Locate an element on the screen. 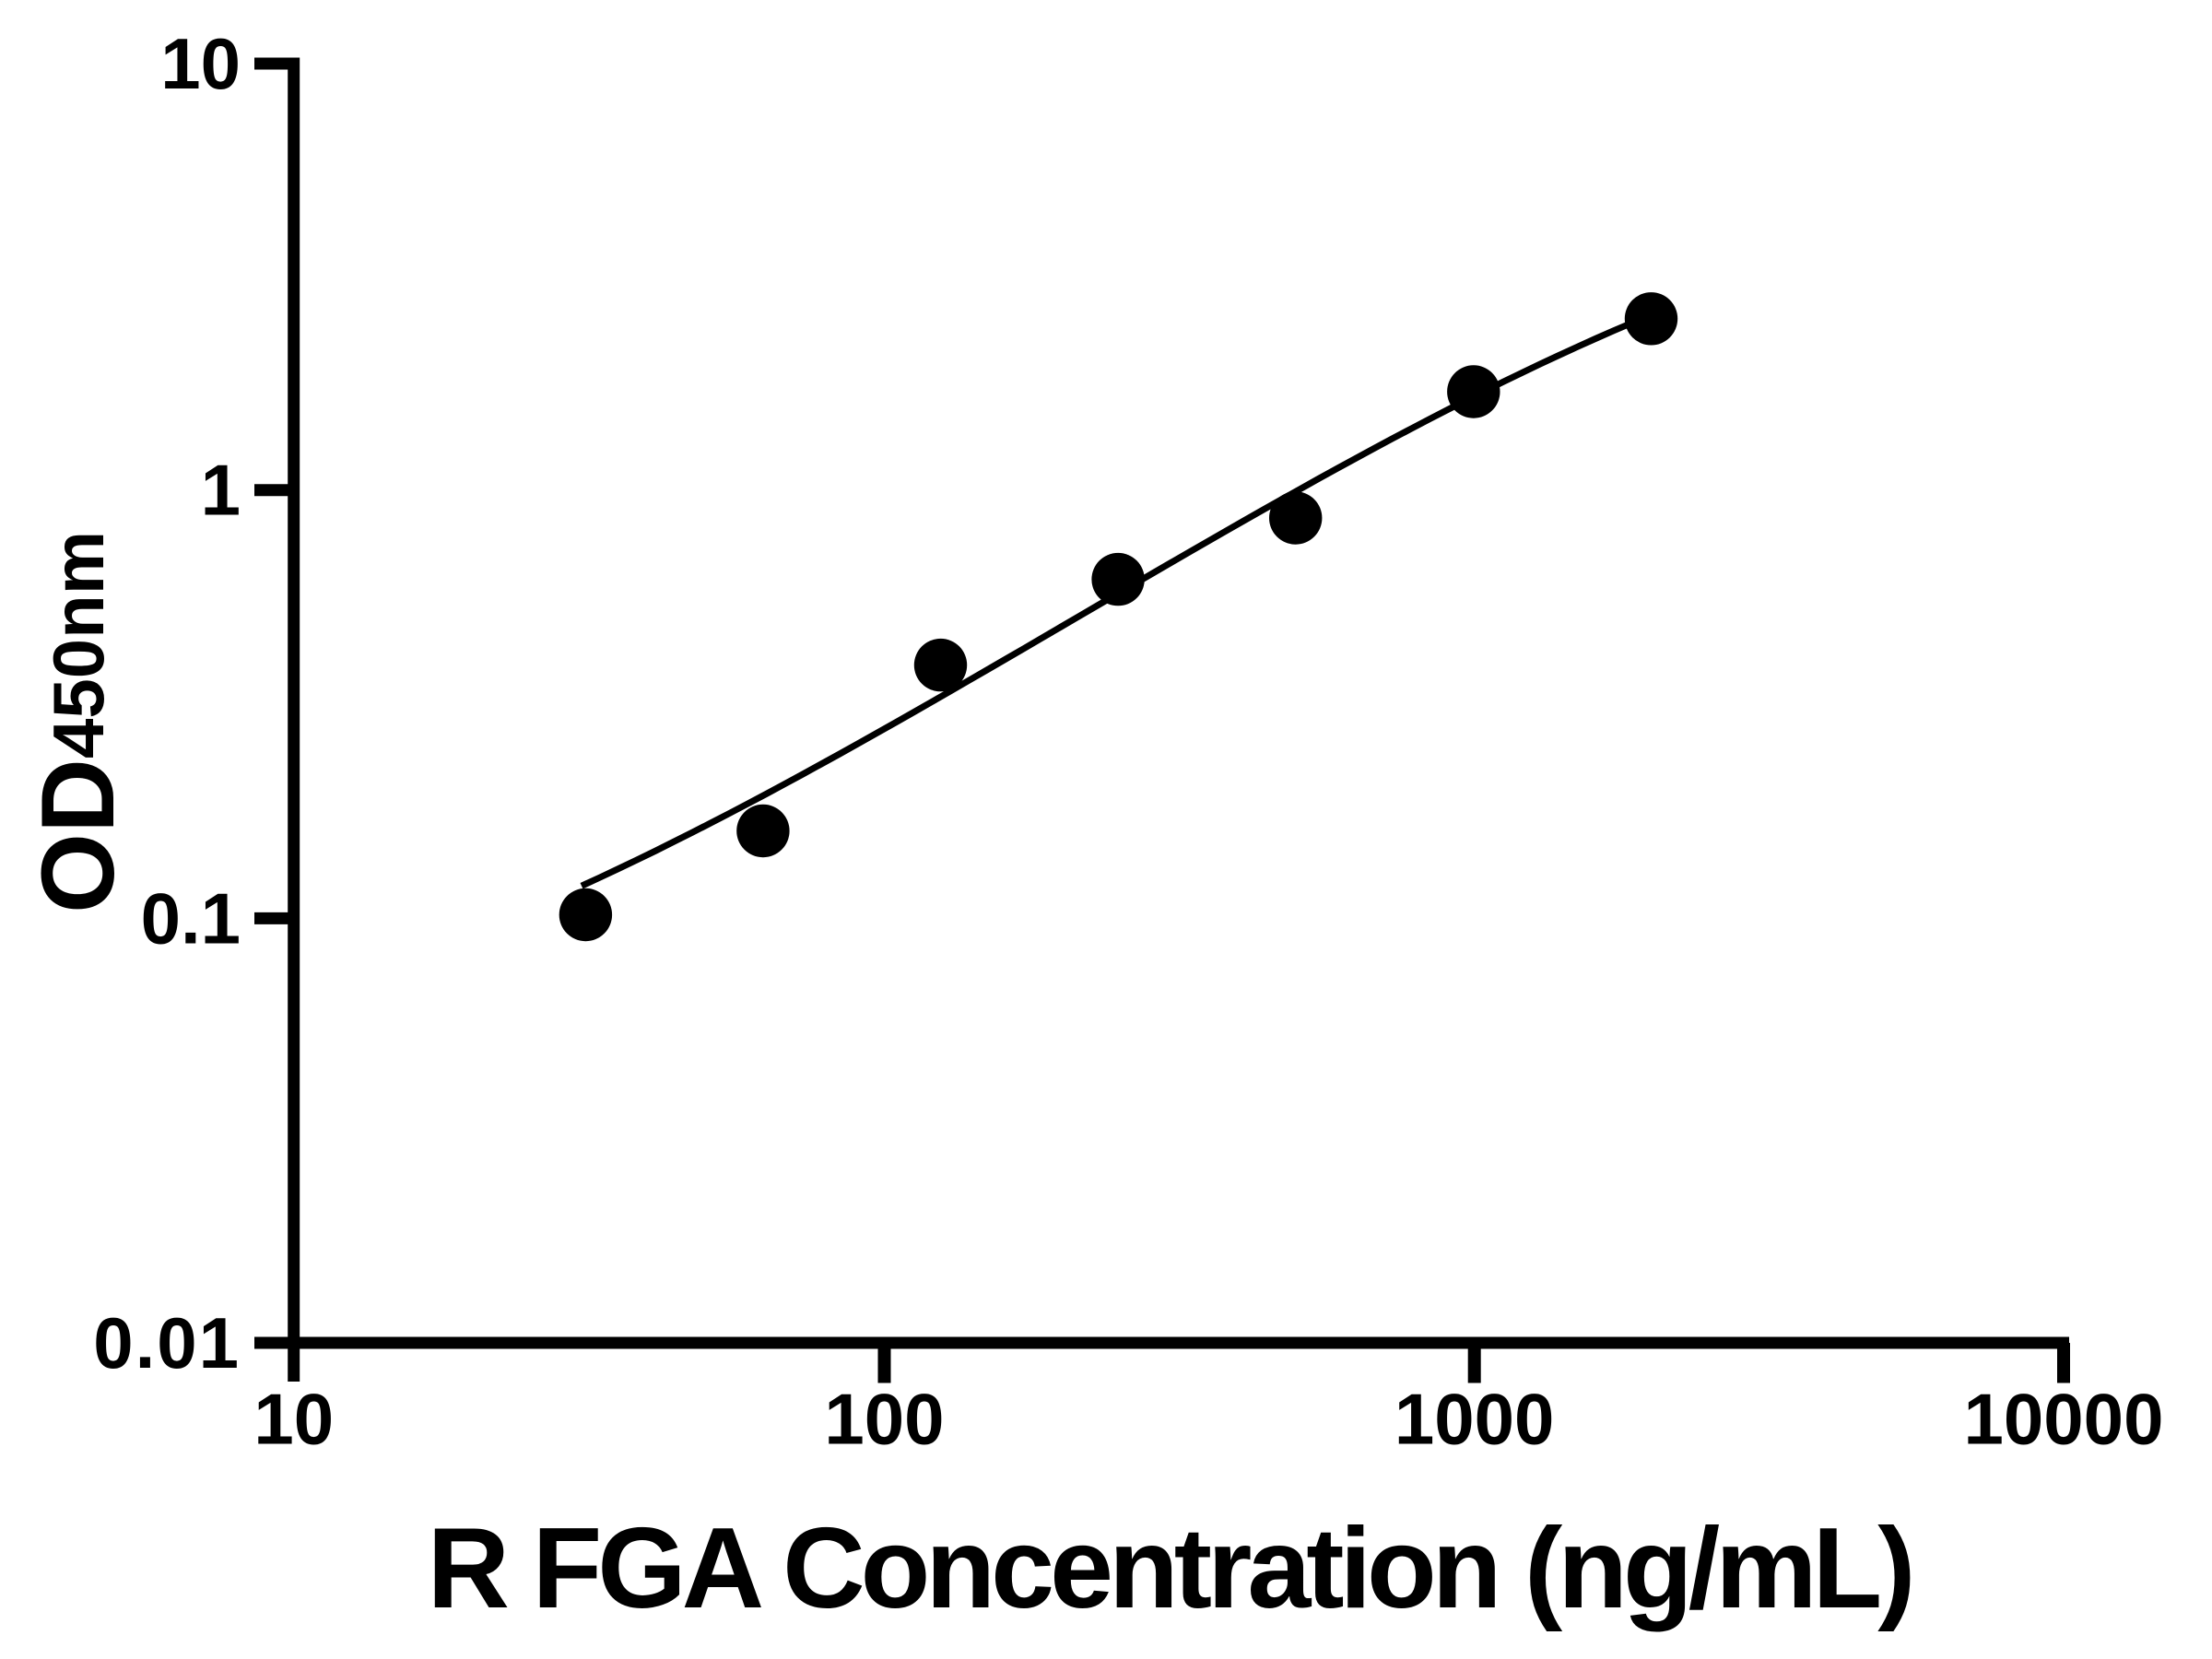 This screenshot has height=1659, width=2212. svg-text: 1000 is located at coordinates (1474, 1419).